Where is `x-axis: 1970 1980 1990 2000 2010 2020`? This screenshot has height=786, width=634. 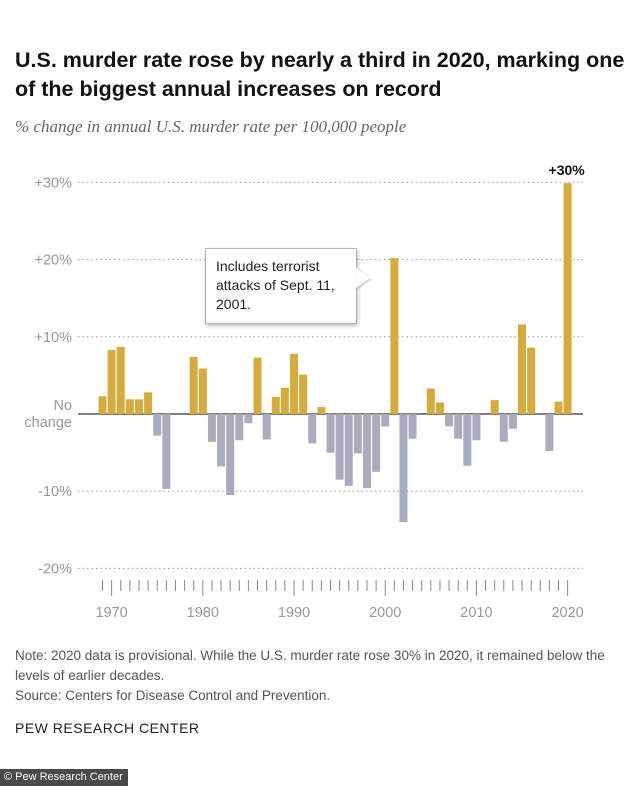 x-axis: 1970 1980 1990 2000 2010 2020 is located at coordinates (339, 600).